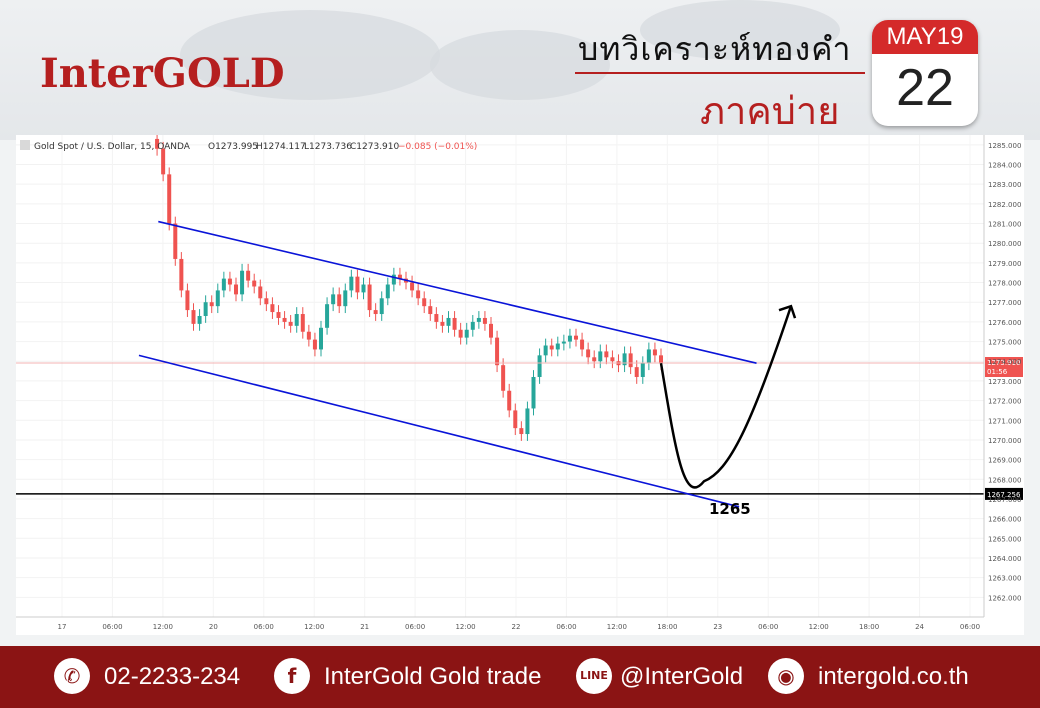 The image size is (1040, 708). Describe the element at coordinates (72, 676) in the screenshot. I see `phone-icon: ✆` at that location.